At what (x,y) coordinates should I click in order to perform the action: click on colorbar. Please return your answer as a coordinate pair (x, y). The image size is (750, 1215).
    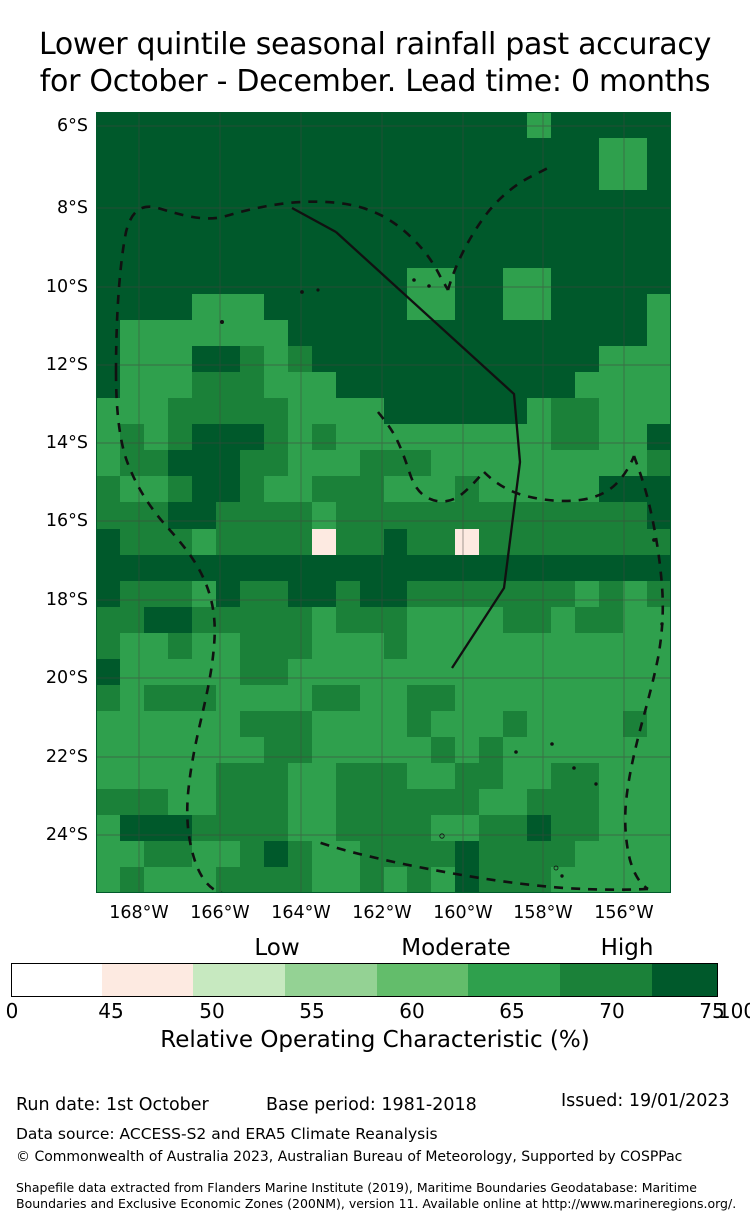
    Looking at the image, I should click on (364, 980).